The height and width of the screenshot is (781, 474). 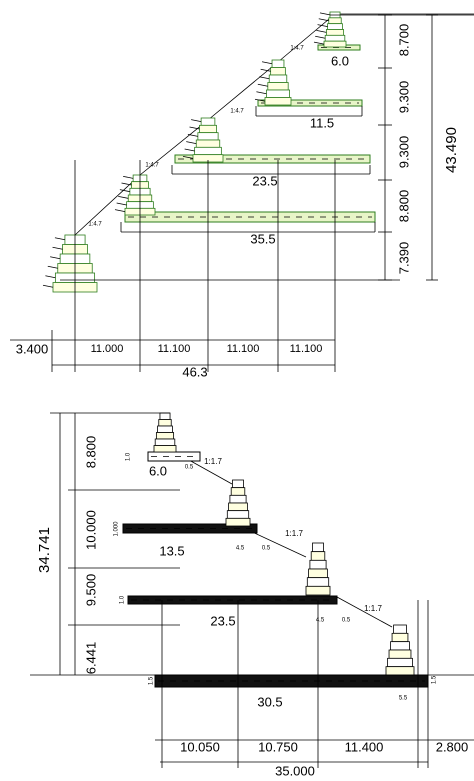 What do you see at coordinates (44, 550) in the screenshot?
I see `total-height: 34.741` at bounding box center [44, 550].